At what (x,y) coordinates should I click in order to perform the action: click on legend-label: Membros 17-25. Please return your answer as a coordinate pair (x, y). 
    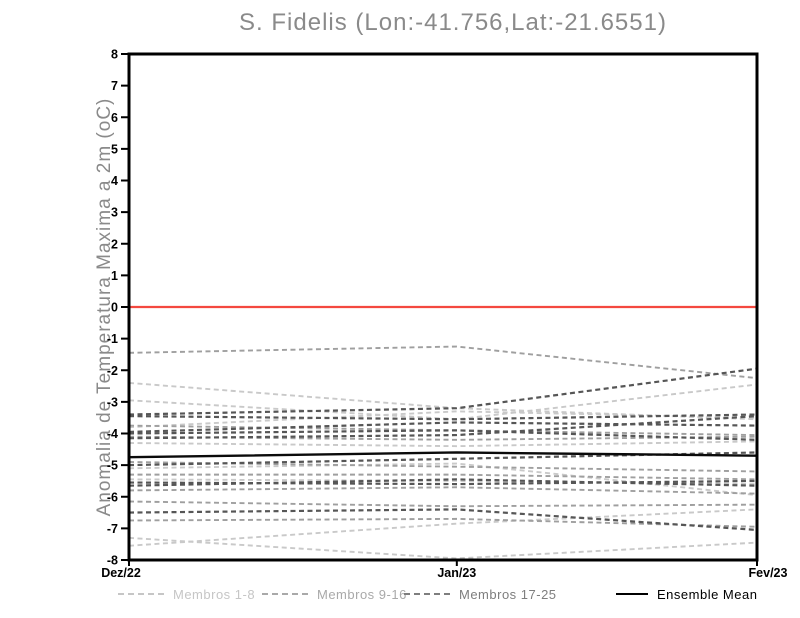
    Looking at the image, I should click on (508, 594).